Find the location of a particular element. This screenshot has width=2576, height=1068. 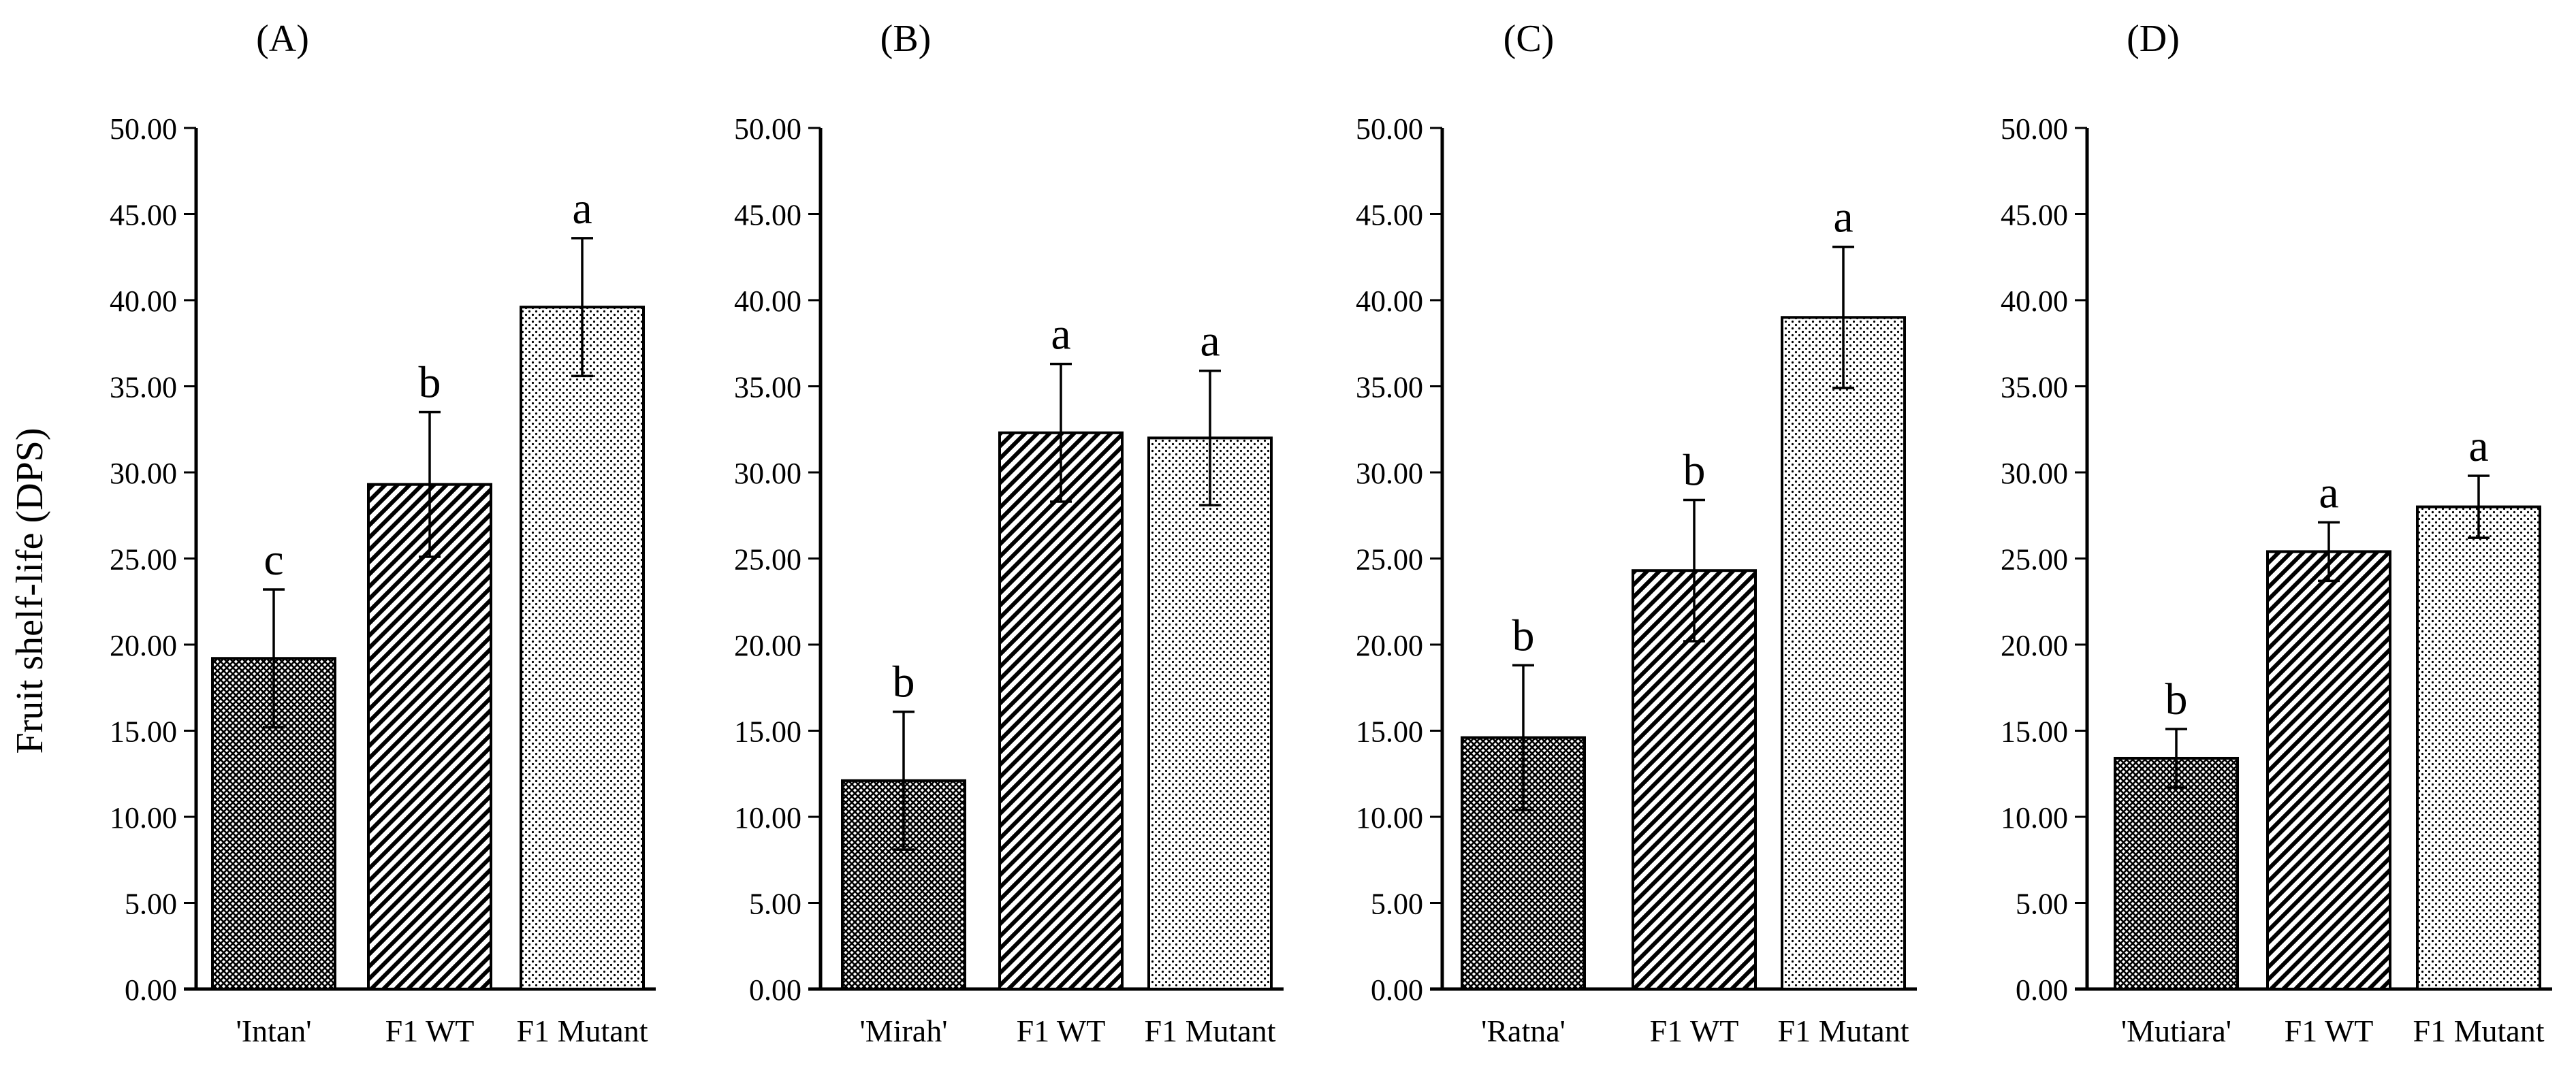

panel-title: (B) is located at coordinates (906, 39).